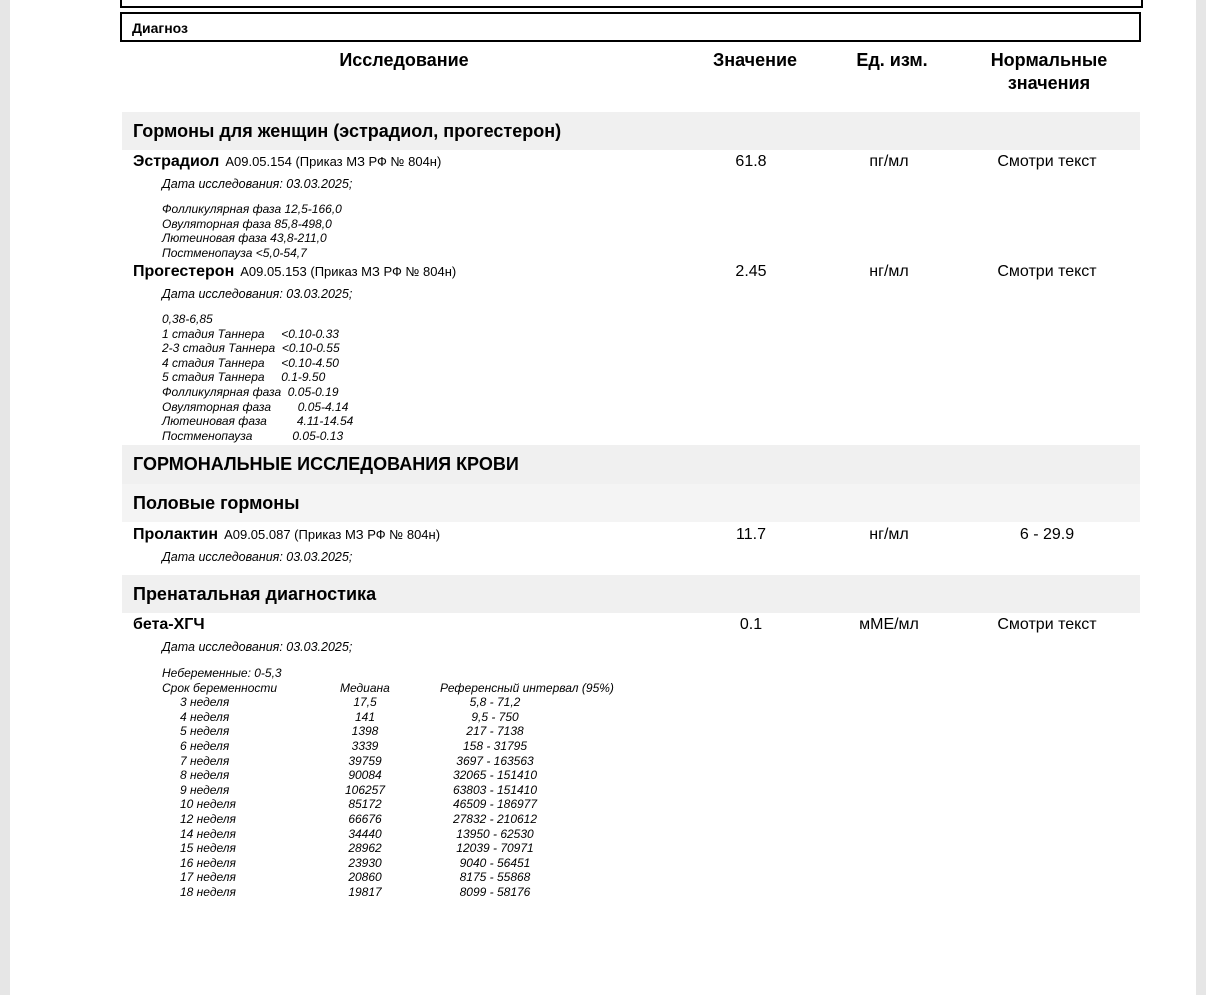  I want to click on week-cell: 14 неделя, so click(208, 833).